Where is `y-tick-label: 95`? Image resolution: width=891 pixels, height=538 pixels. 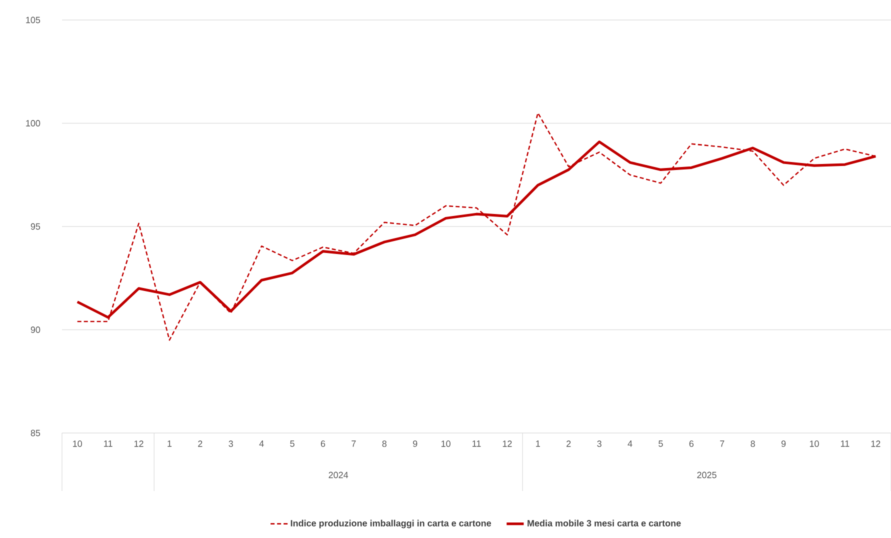
y-tick-label: 95 is located at coordinates (35, 226).